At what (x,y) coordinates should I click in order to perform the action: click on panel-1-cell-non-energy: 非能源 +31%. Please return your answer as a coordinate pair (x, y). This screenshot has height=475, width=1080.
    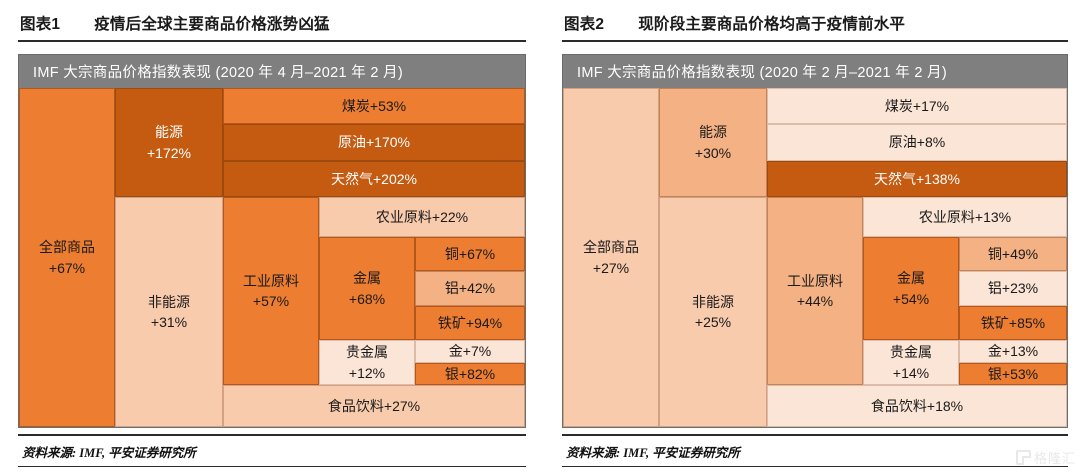
    Looking at the image, I should click on (169, 312).